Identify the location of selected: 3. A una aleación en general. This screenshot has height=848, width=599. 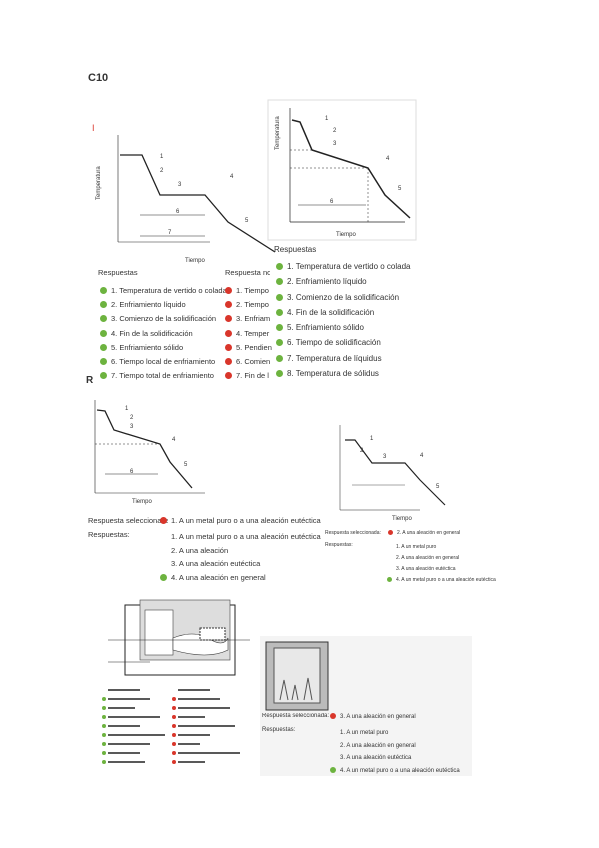
(373, 716).